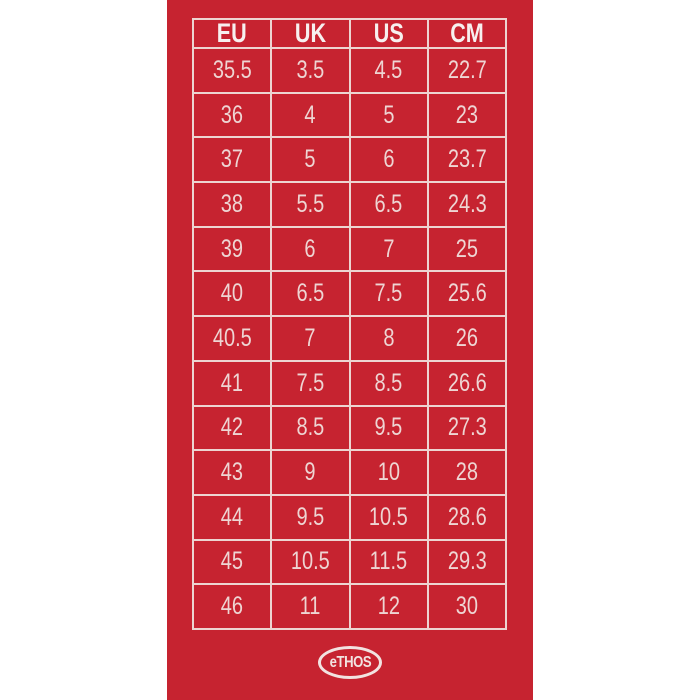 The image size is (700, 700). I want to click on column-header-label: UK, so click(310, 33).